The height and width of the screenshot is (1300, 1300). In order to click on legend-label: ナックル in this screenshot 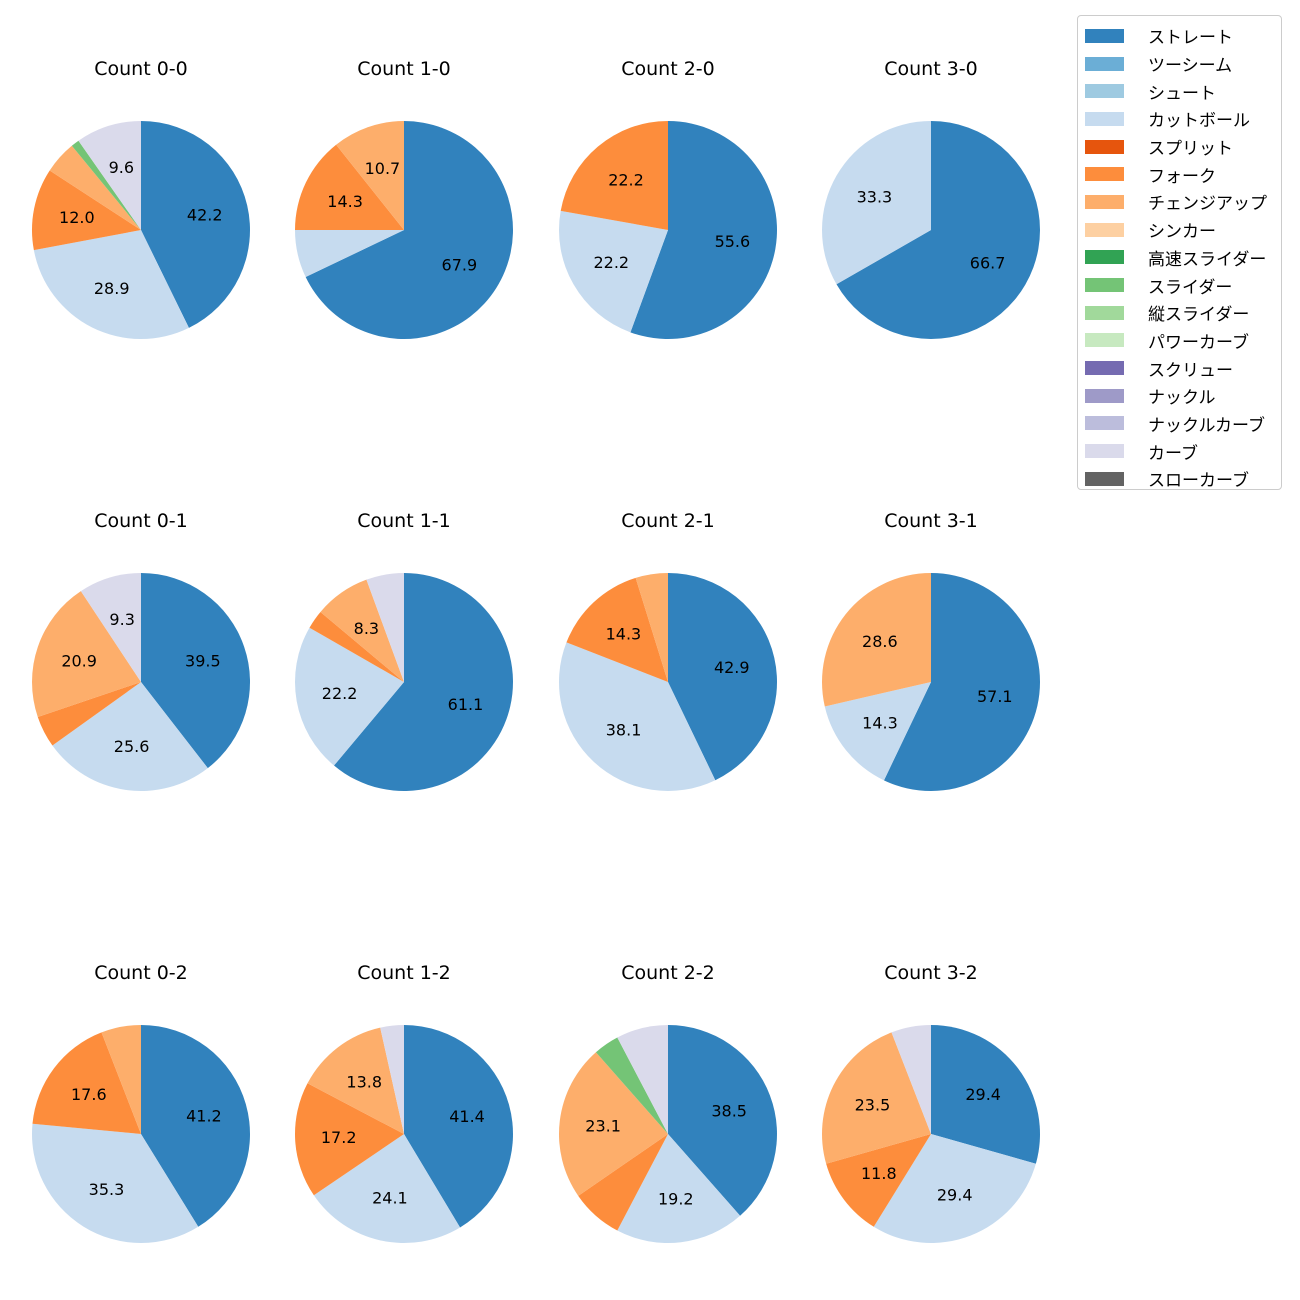, I will do `click(1182, 398)`.